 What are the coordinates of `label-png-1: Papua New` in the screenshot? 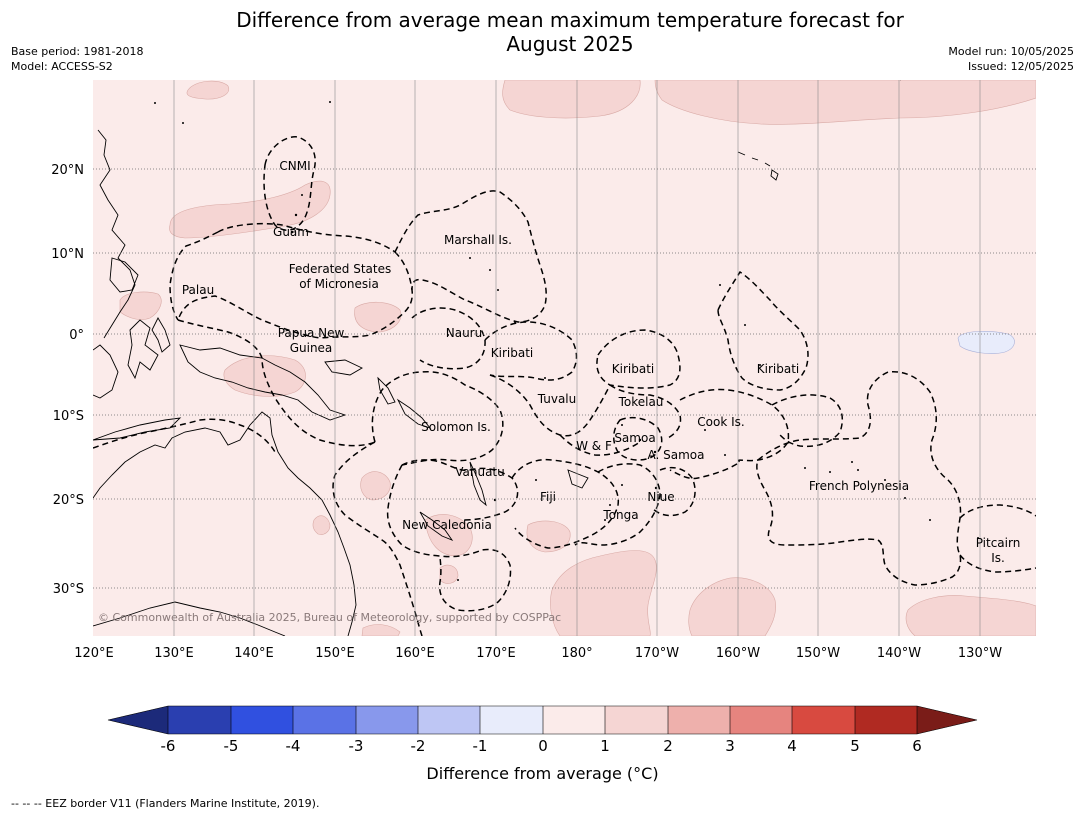 It's located at (311, 333).